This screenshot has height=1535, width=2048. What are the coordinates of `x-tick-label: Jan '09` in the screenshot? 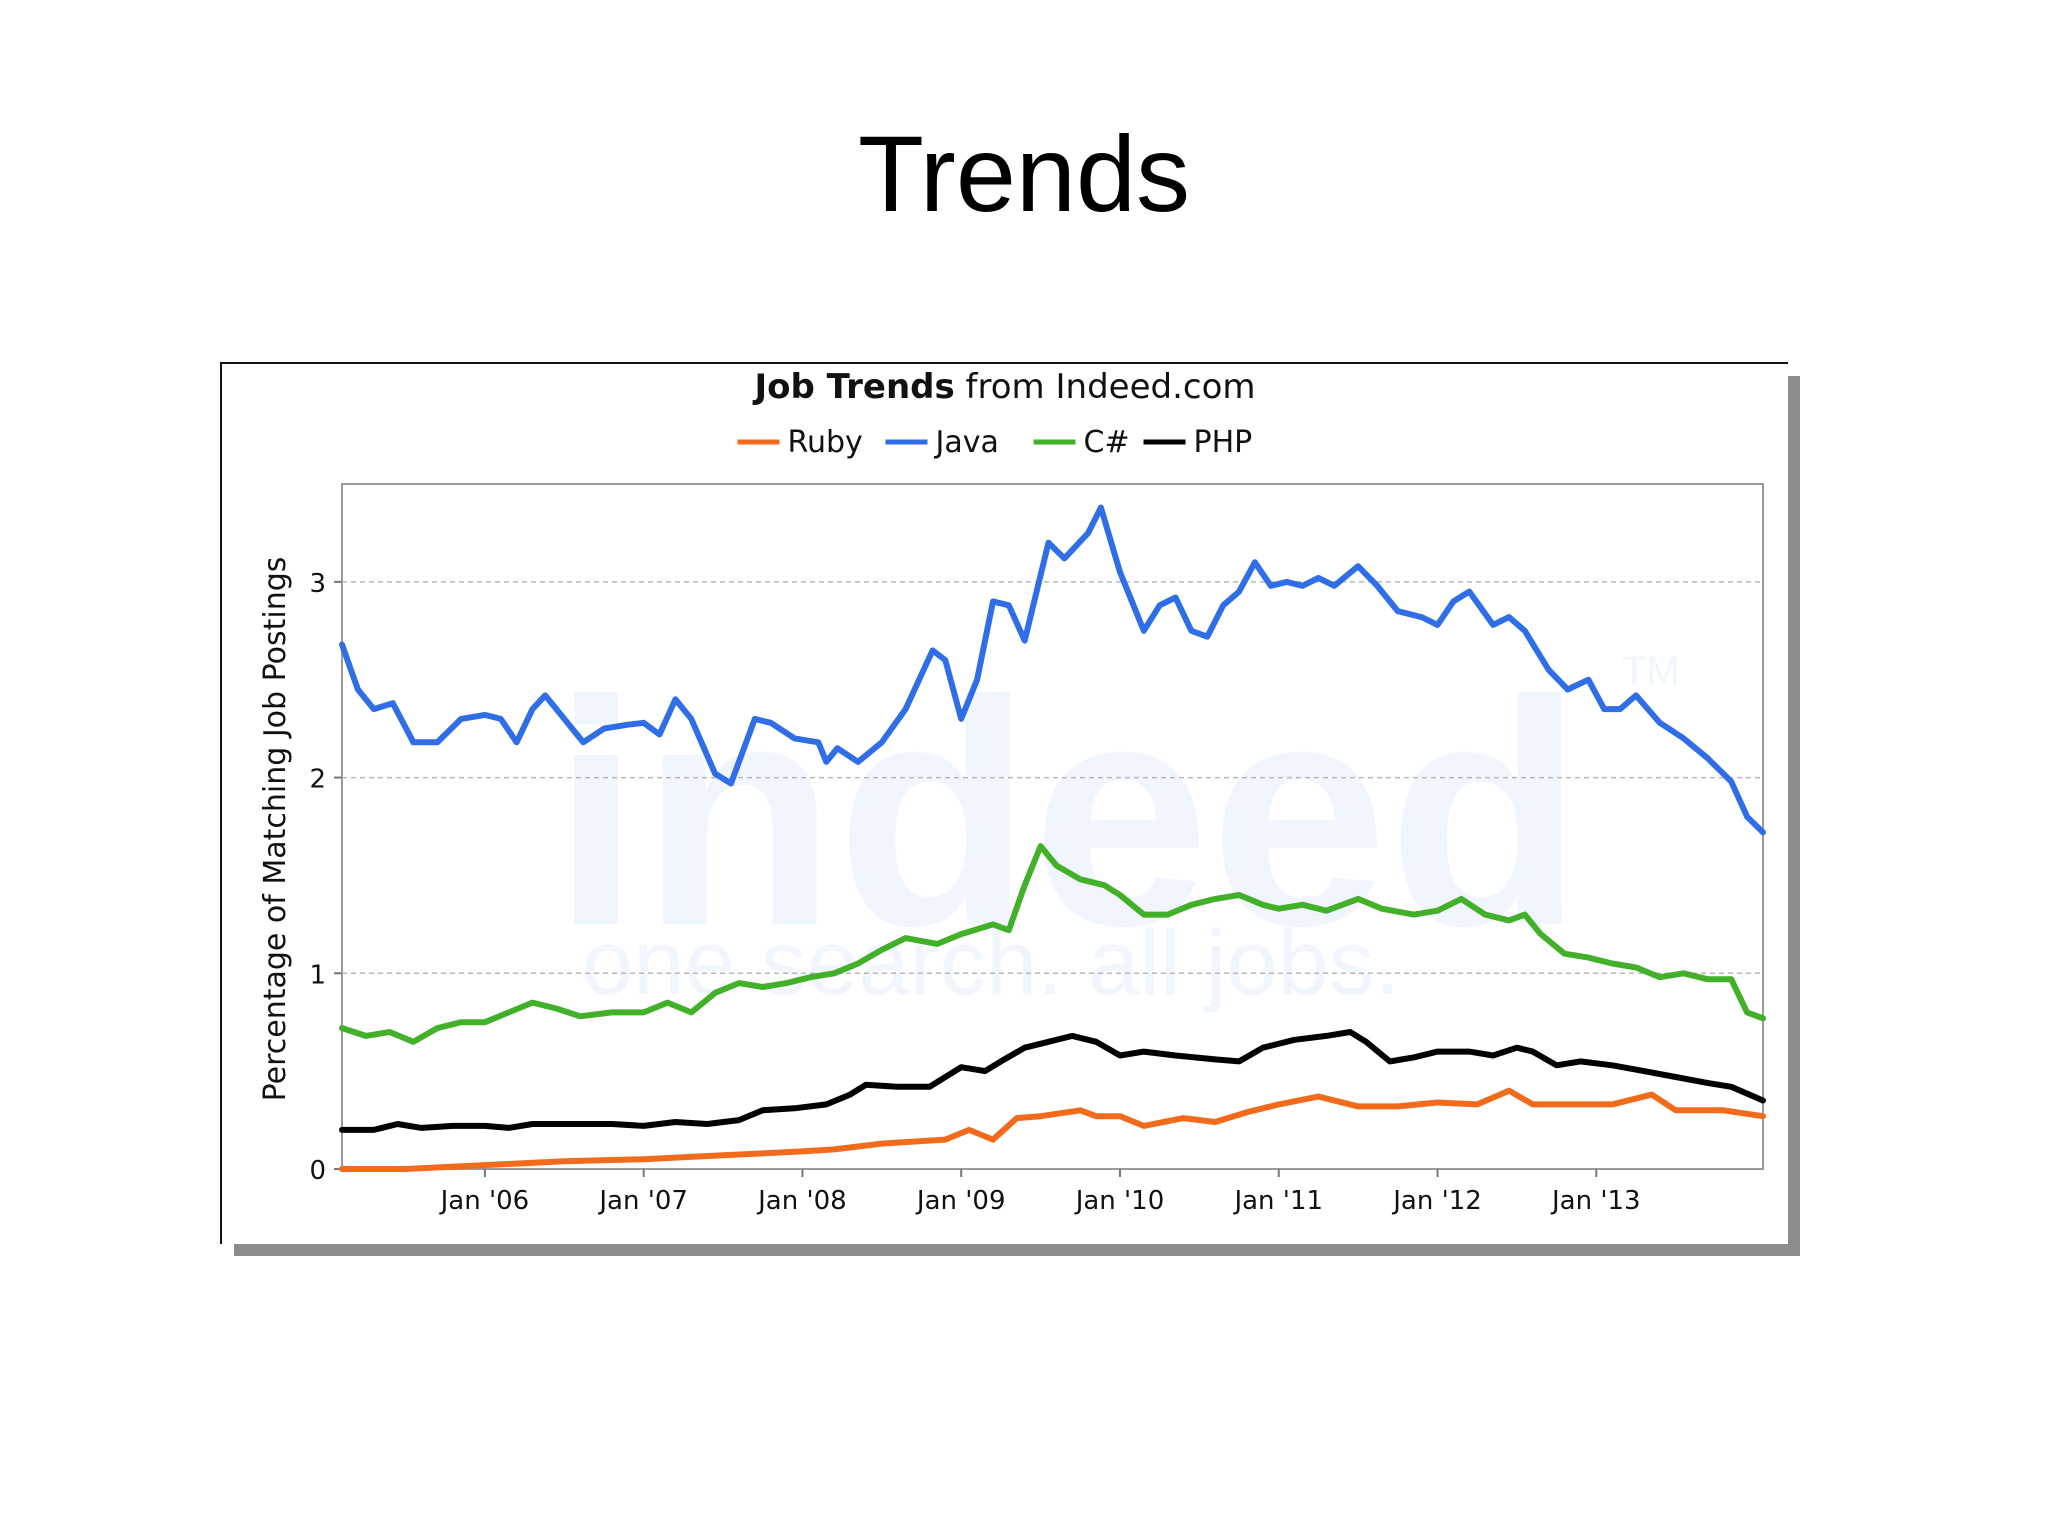 It's located at (960, 1201).